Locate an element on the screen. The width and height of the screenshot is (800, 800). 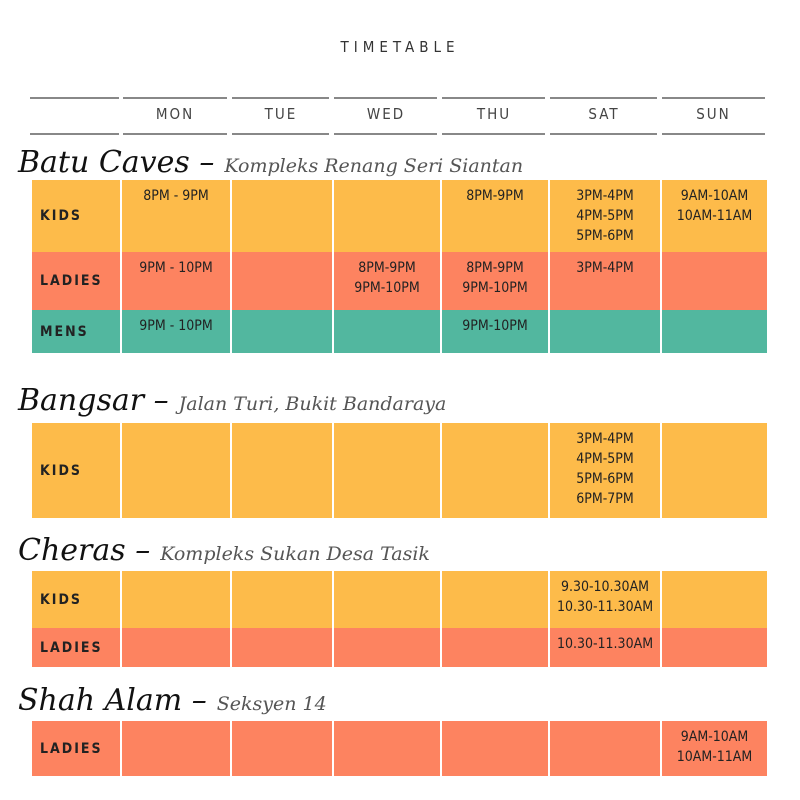
location-heading: Cheras – Kompleks Sukan Desa Tasik is located at coordinates (224, 550).